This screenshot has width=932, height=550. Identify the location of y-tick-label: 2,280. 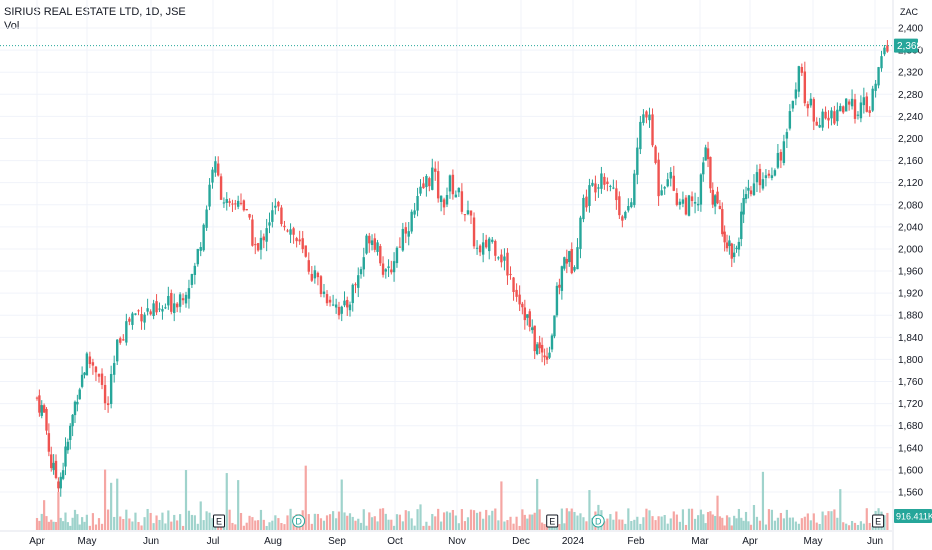
(910, 95).